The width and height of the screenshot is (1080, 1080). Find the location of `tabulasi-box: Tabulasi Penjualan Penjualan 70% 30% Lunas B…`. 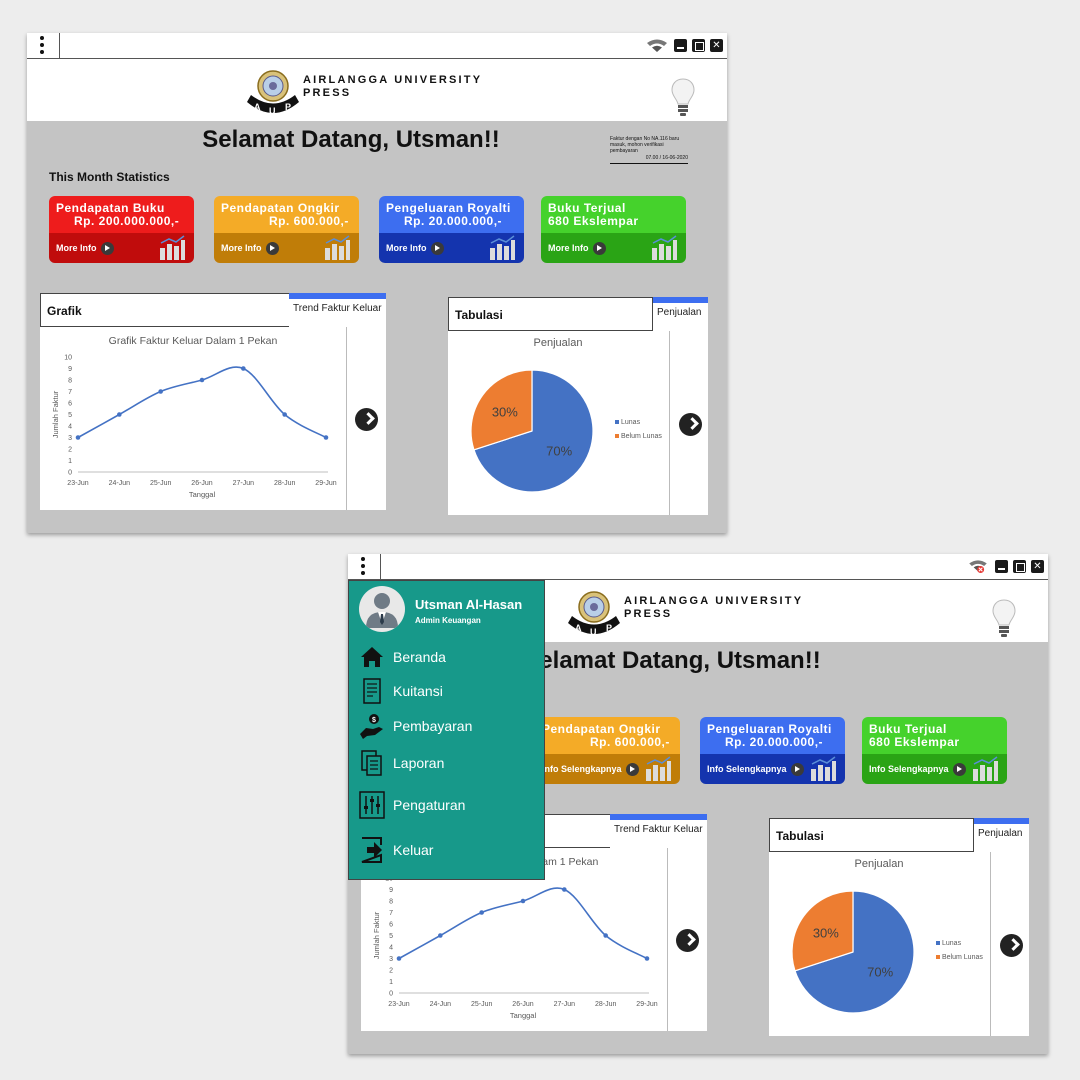

tabulasi-box: Tabulasi Penjualan Penjualan 70% 30% Lunas B… is located at coordinates (899, 927).